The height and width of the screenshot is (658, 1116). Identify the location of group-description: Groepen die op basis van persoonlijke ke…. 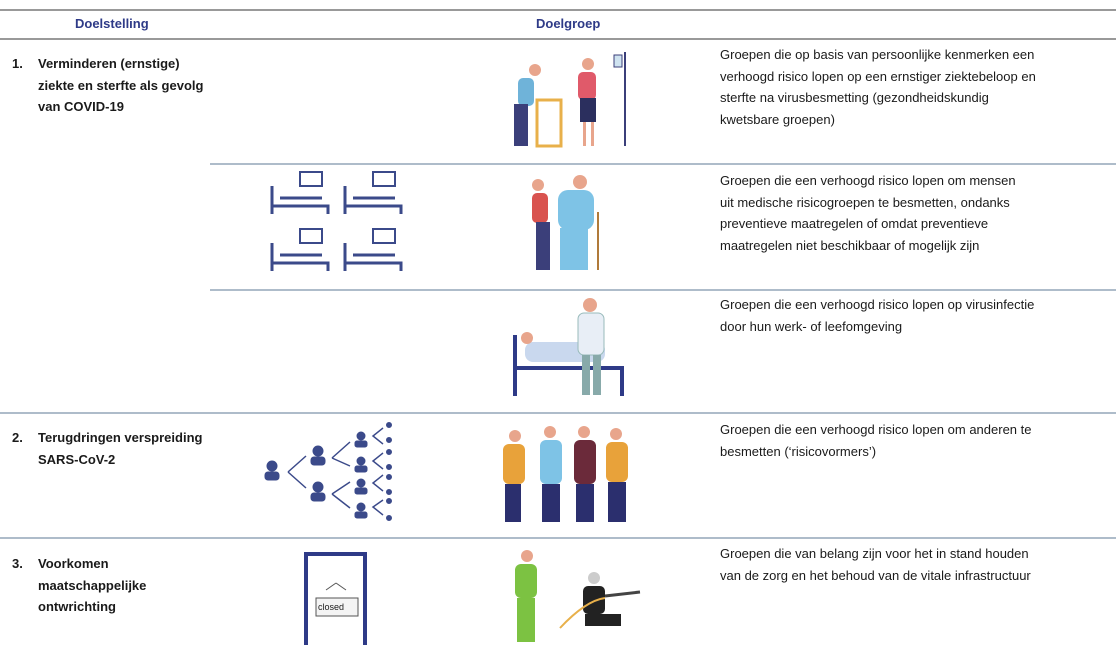
(877, 54).